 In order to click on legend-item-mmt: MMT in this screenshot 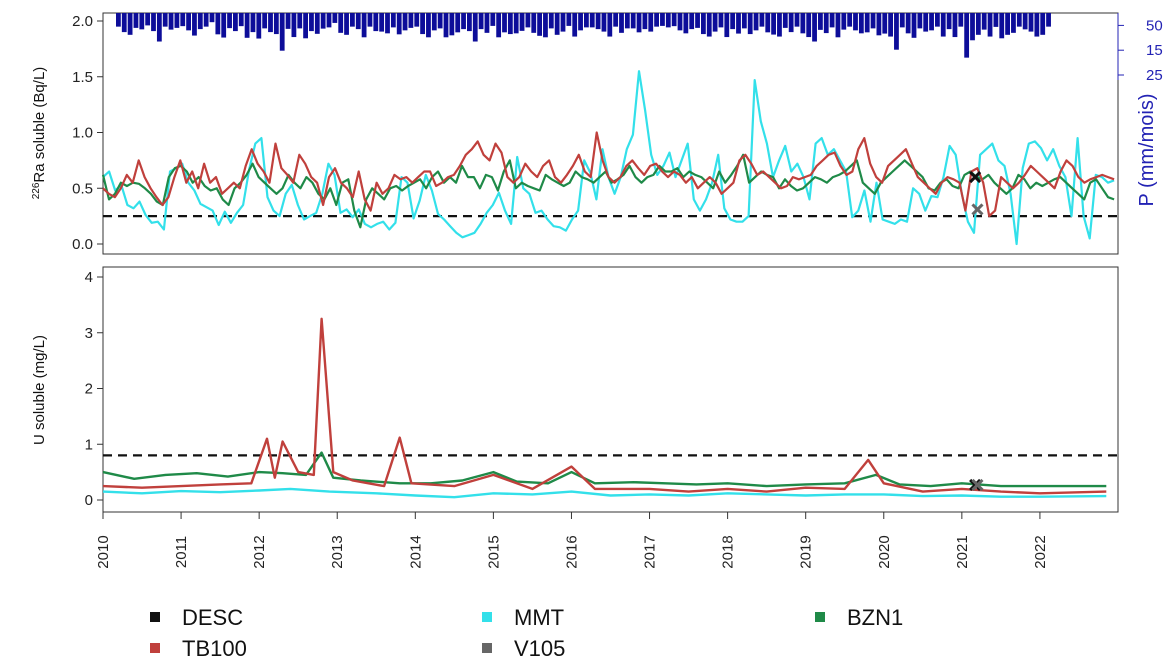, I will do `click(523, 617)`.